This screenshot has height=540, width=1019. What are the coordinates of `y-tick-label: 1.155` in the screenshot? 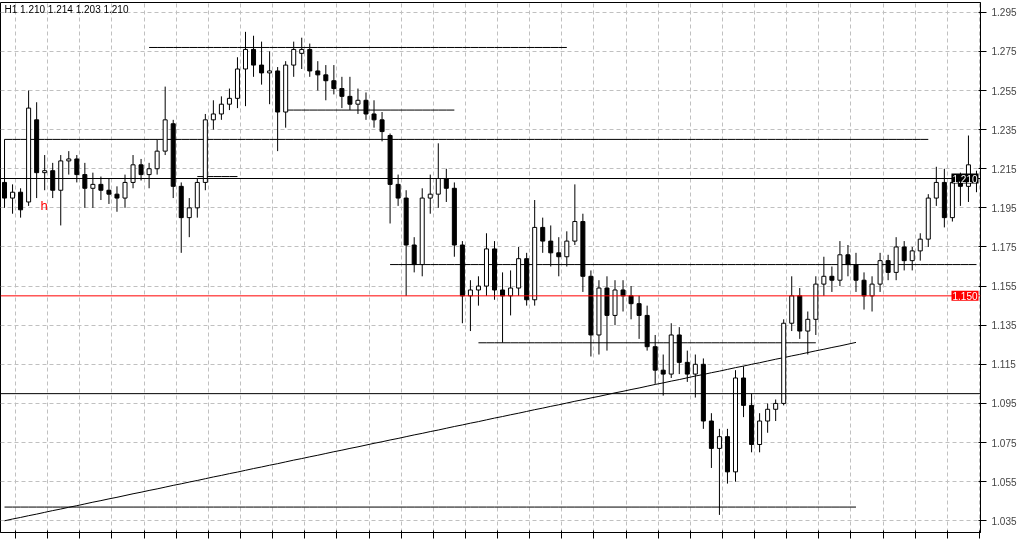 It's located at (1004, 287).